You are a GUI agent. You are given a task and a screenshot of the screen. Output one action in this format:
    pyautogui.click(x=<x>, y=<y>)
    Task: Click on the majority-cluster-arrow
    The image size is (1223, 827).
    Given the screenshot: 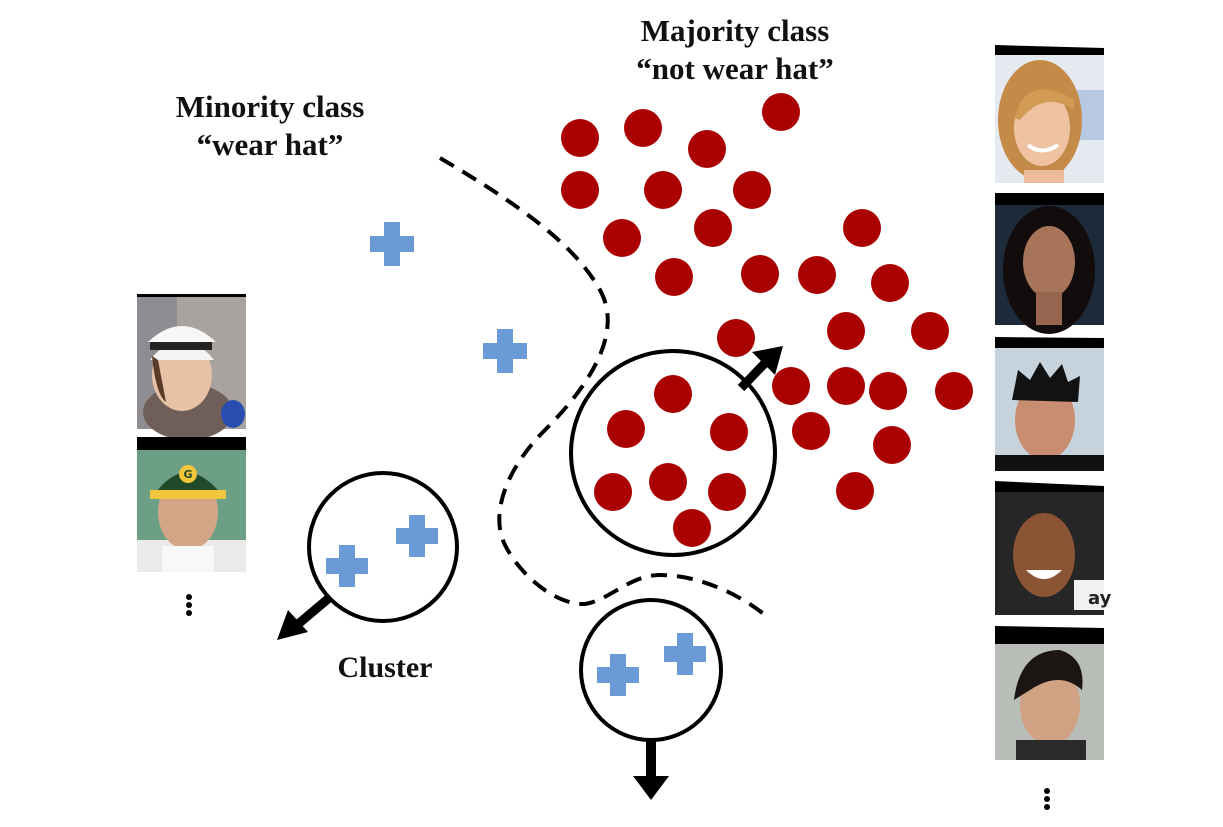 What is the action you would take?
    pyautogui.click(x=760, y=369)
    